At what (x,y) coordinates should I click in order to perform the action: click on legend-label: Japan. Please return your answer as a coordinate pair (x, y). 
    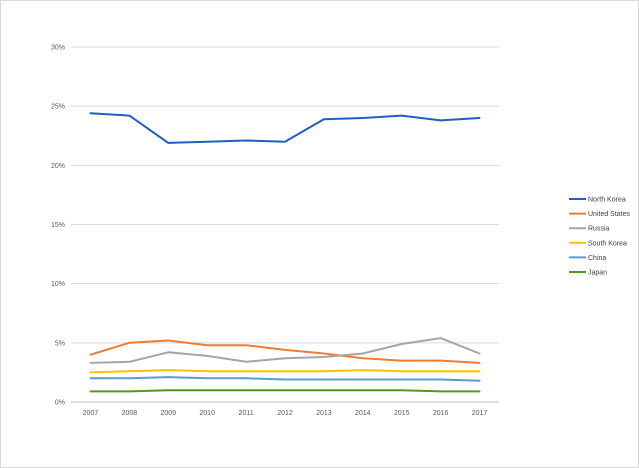
    Looking at the image, I should click on (597, 273).